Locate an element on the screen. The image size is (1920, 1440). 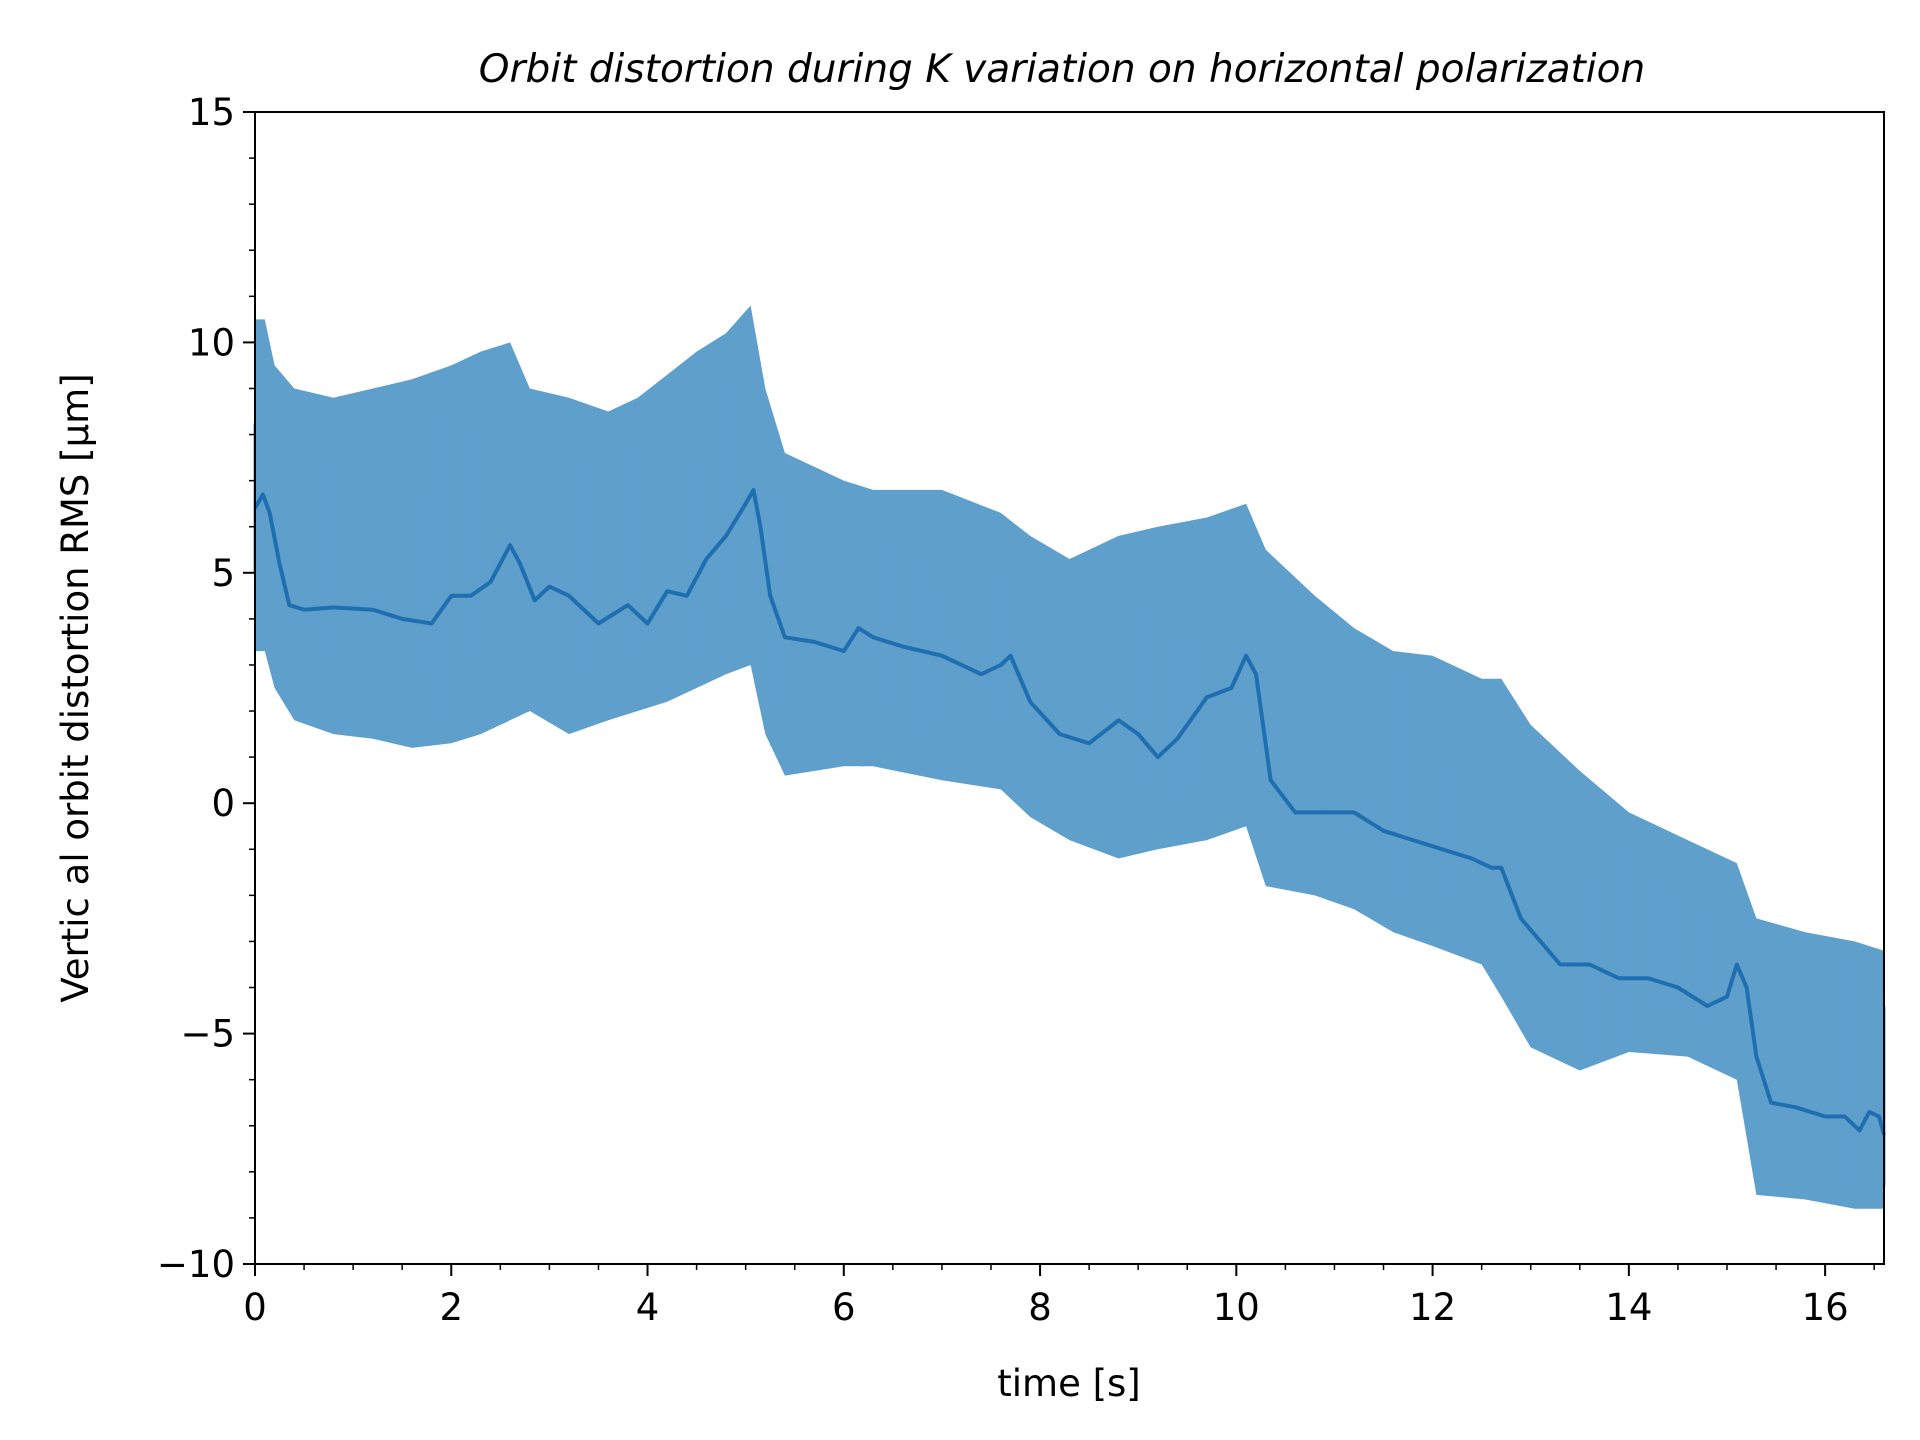
y-tick-label: 15 is located at coordinates (211, 112).